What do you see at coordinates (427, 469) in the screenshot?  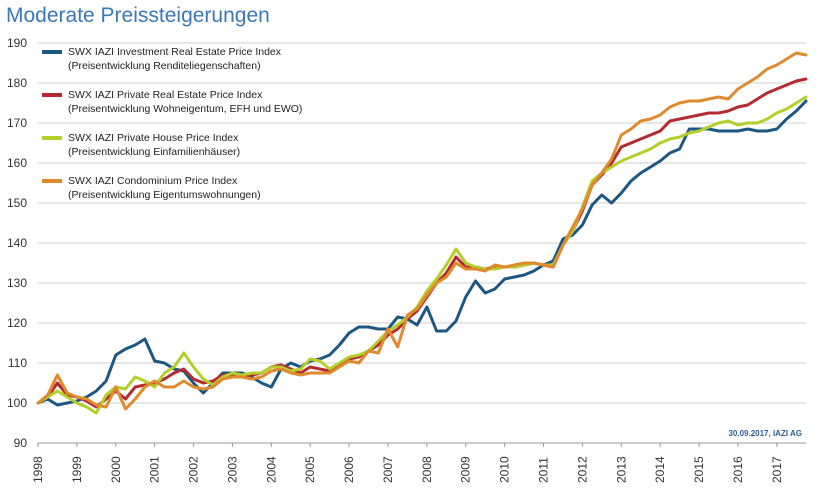 I see `x-tick-label: 2008` at bounding box center [427, 469].